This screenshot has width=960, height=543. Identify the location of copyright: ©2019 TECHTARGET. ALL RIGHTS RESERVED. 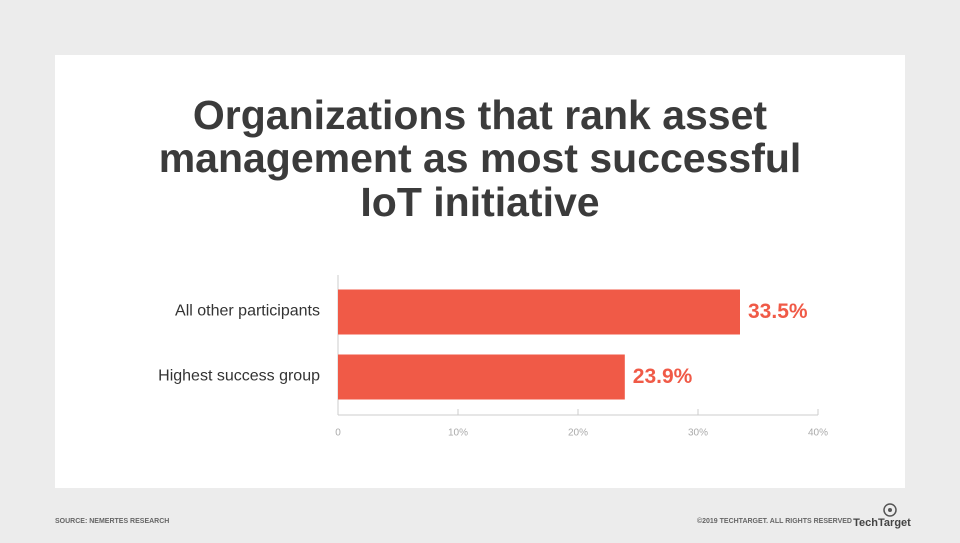
(774, 521).